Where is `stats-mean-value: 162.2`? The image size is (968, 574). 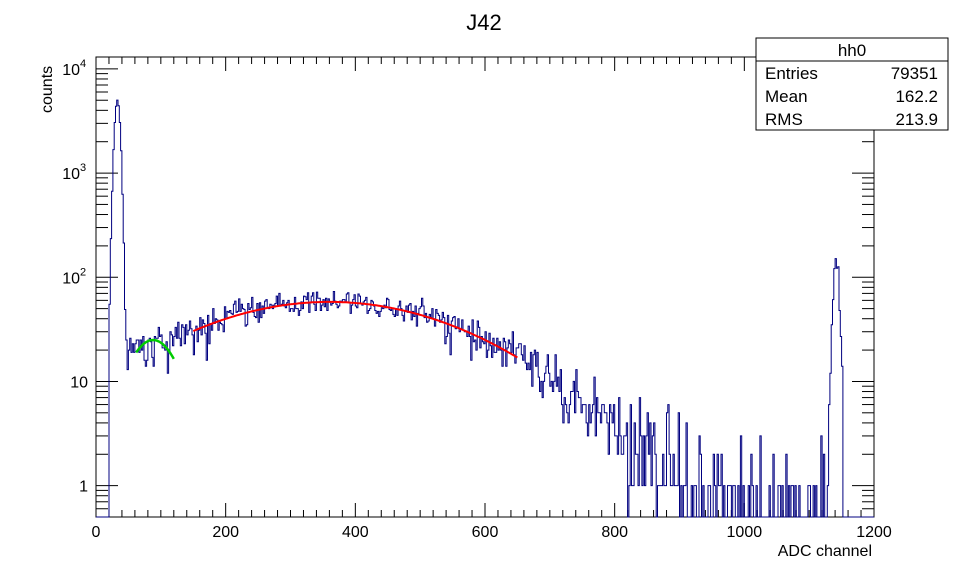
stats-mean-value: 162.2 is located at coordinates (916, 96).